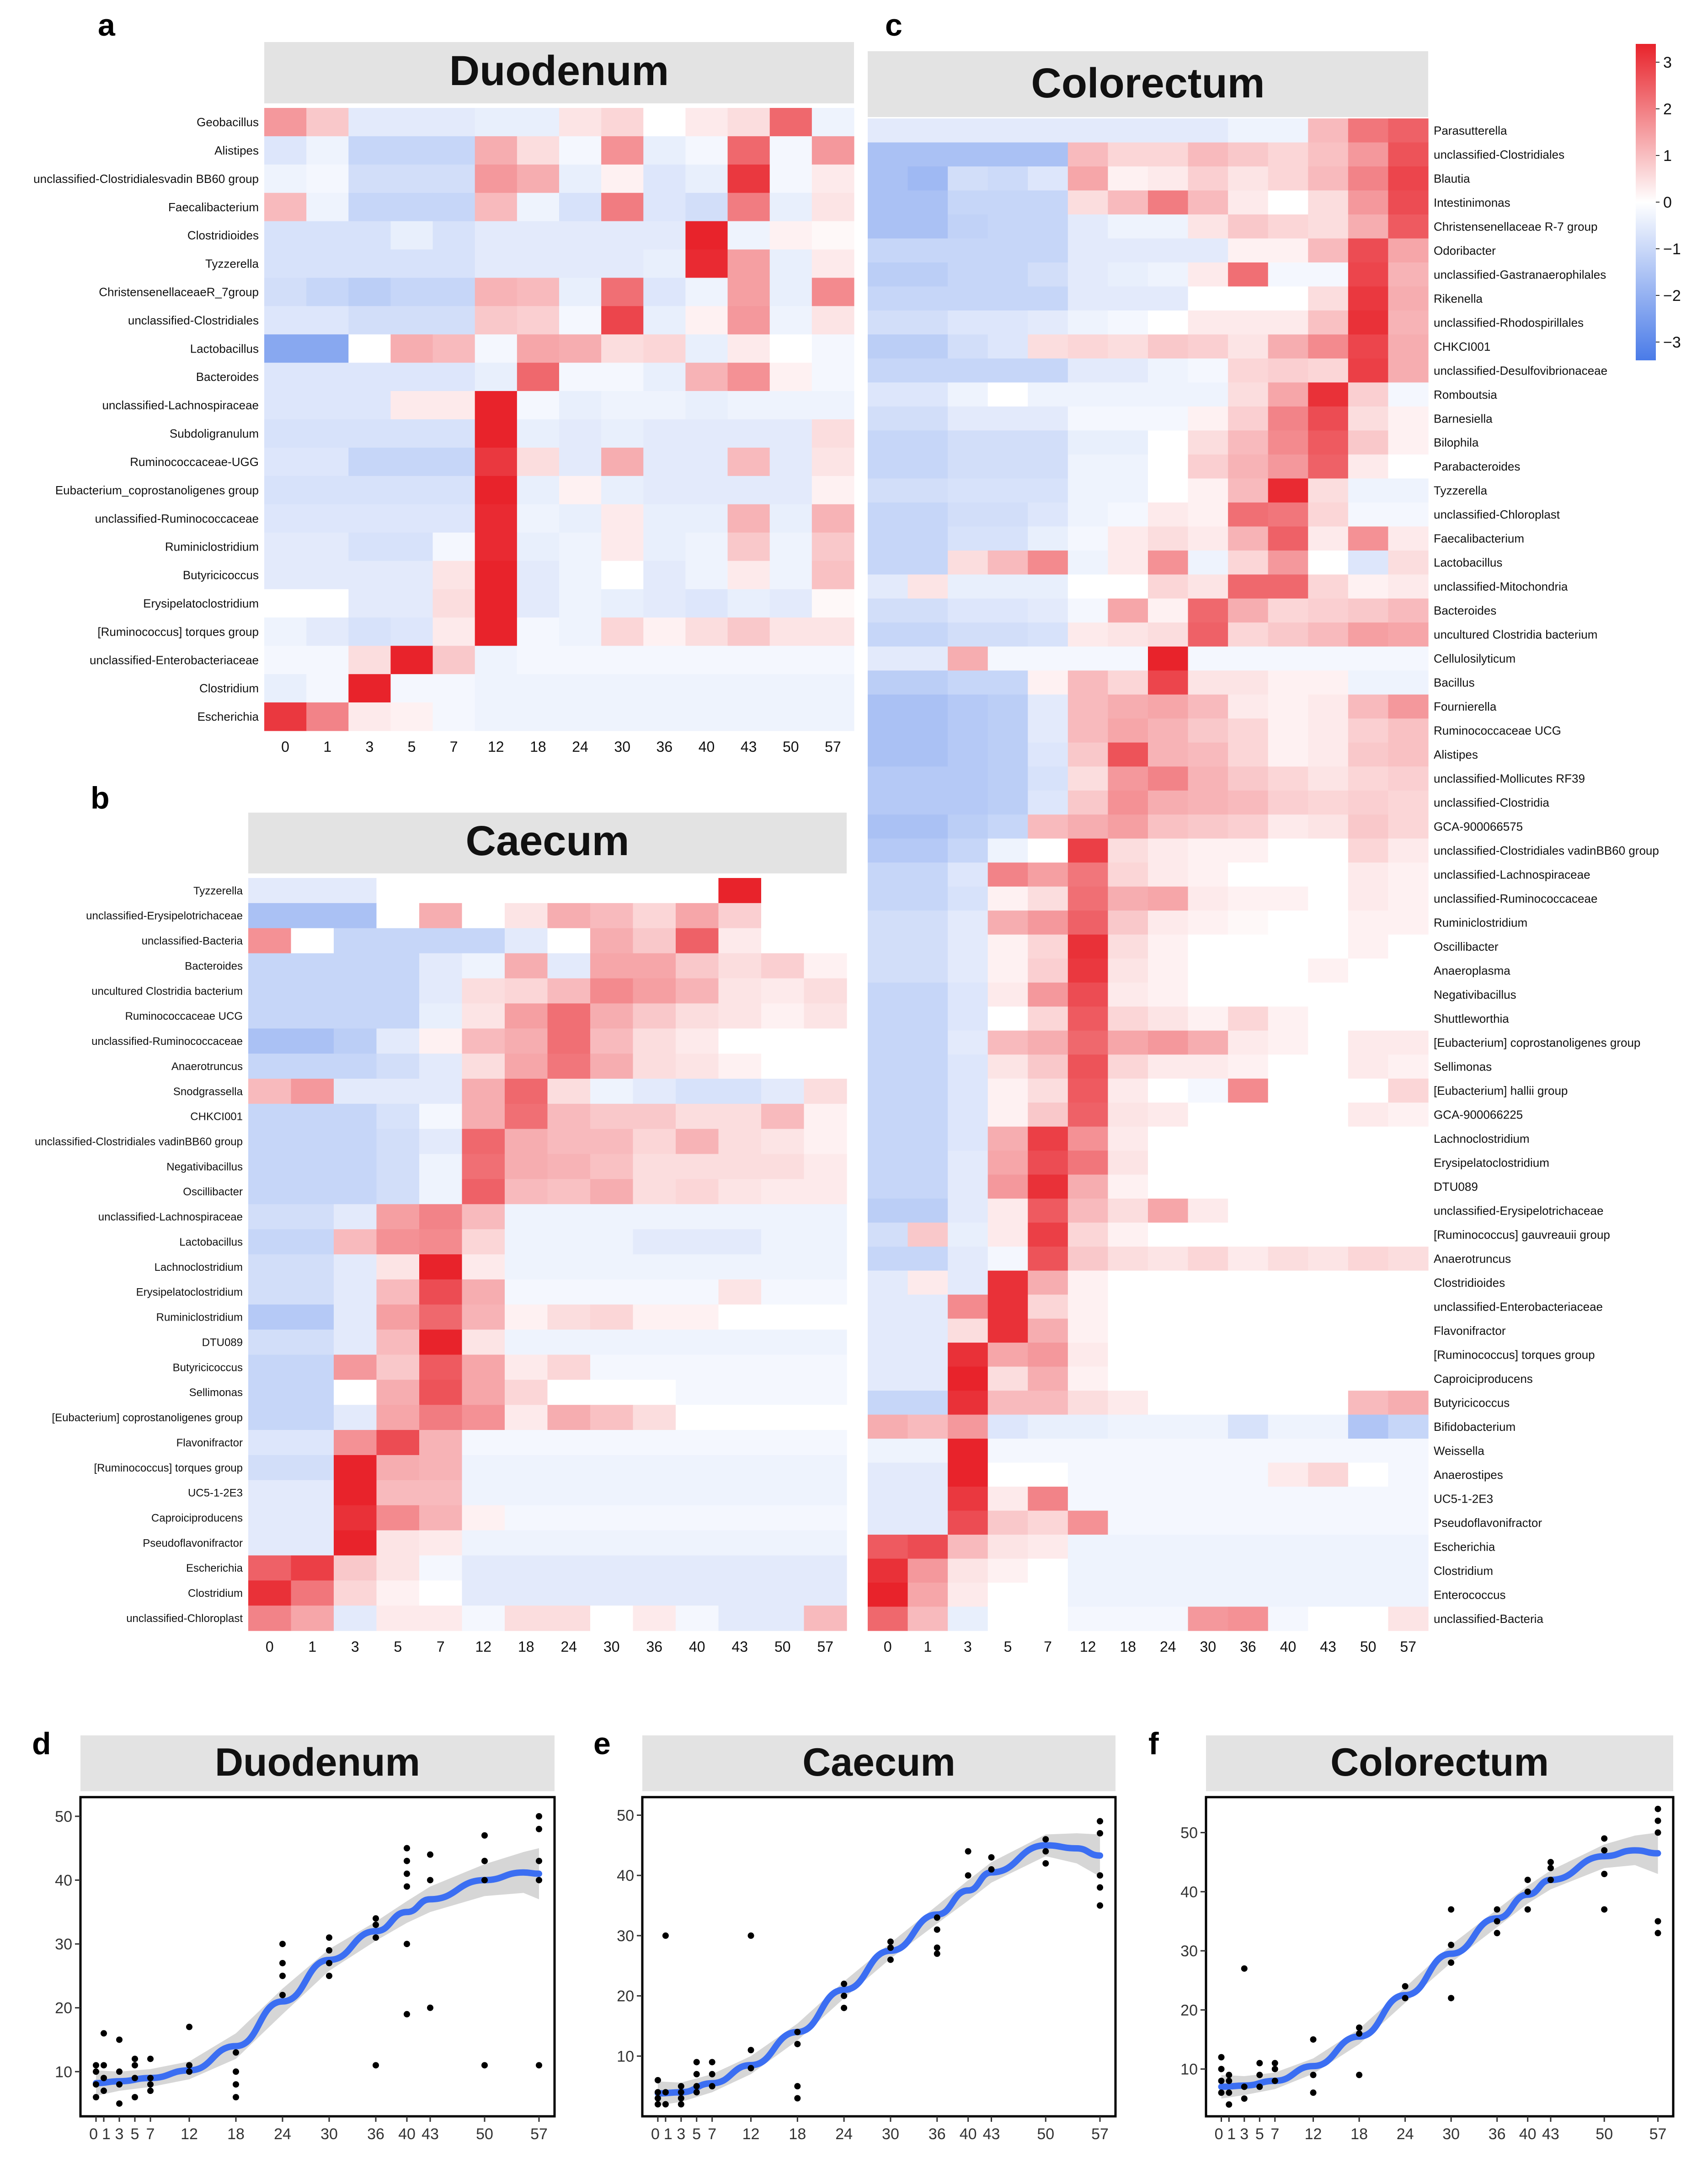 The width and height of the screenshot is (1697, 2184). I want to click on y-tick-label: 30, so click(63, 1944).